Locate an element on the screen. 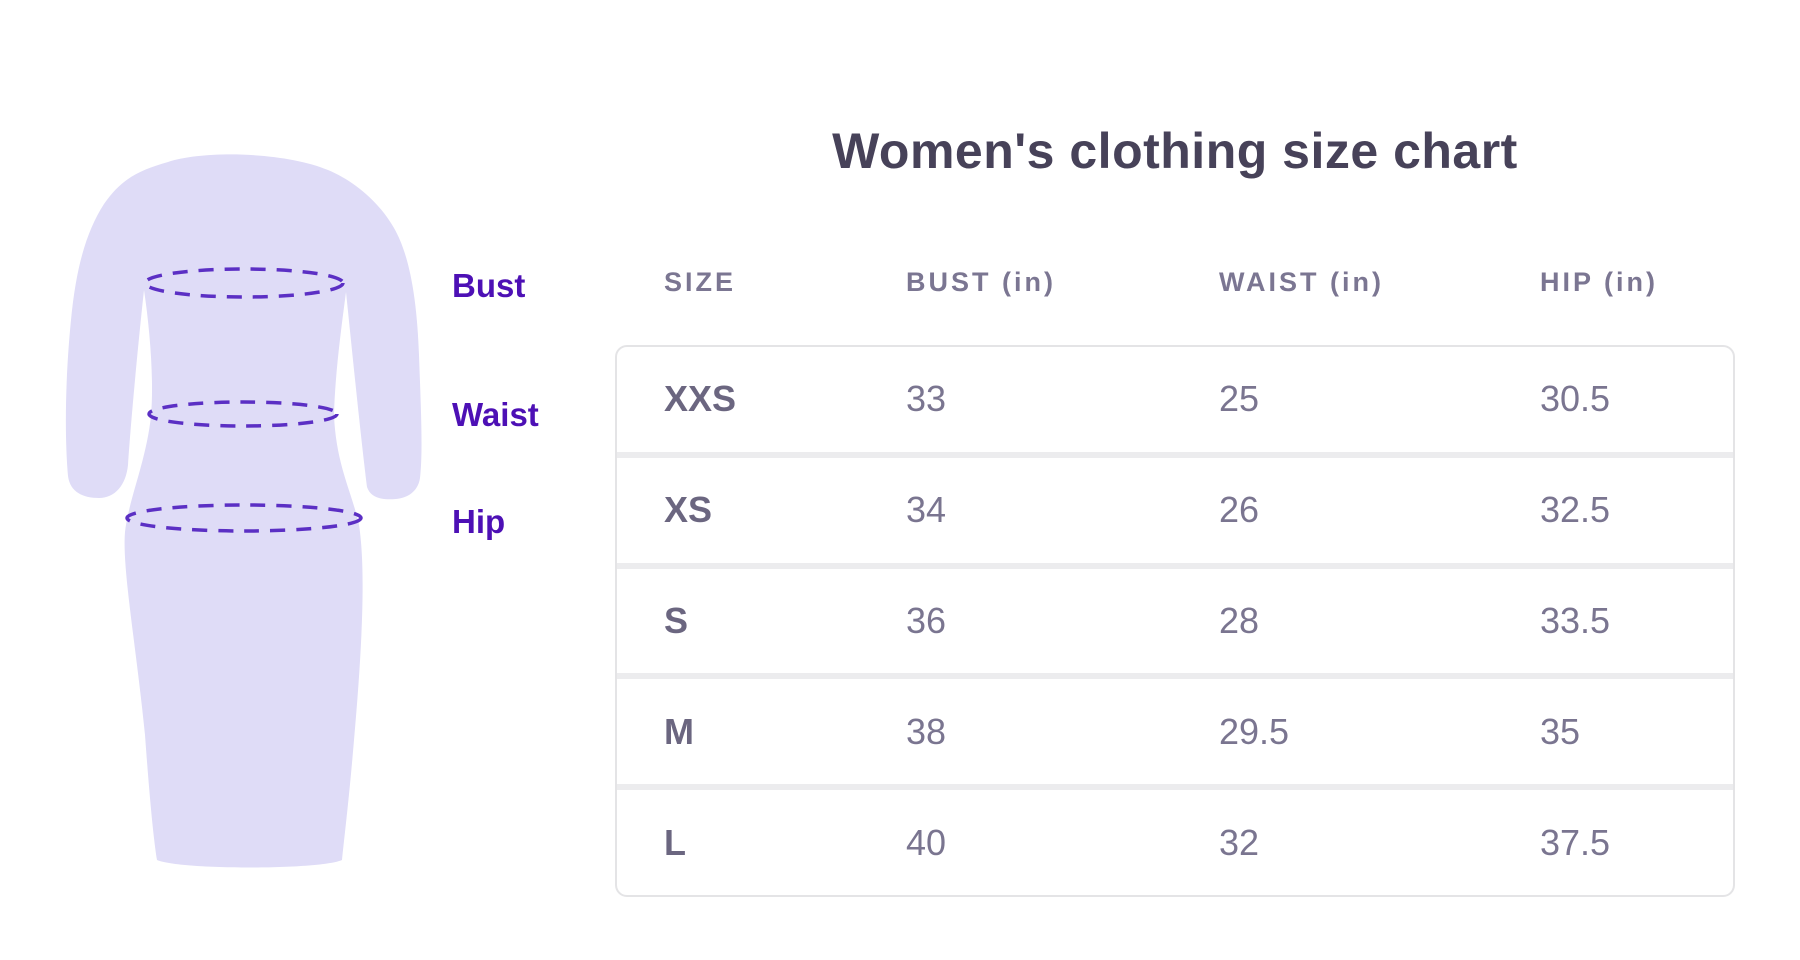 Image resolution: width=1800 pixels, height=960 pixels. hip-cell: 37.5 is located at coordinates (1575, 842).